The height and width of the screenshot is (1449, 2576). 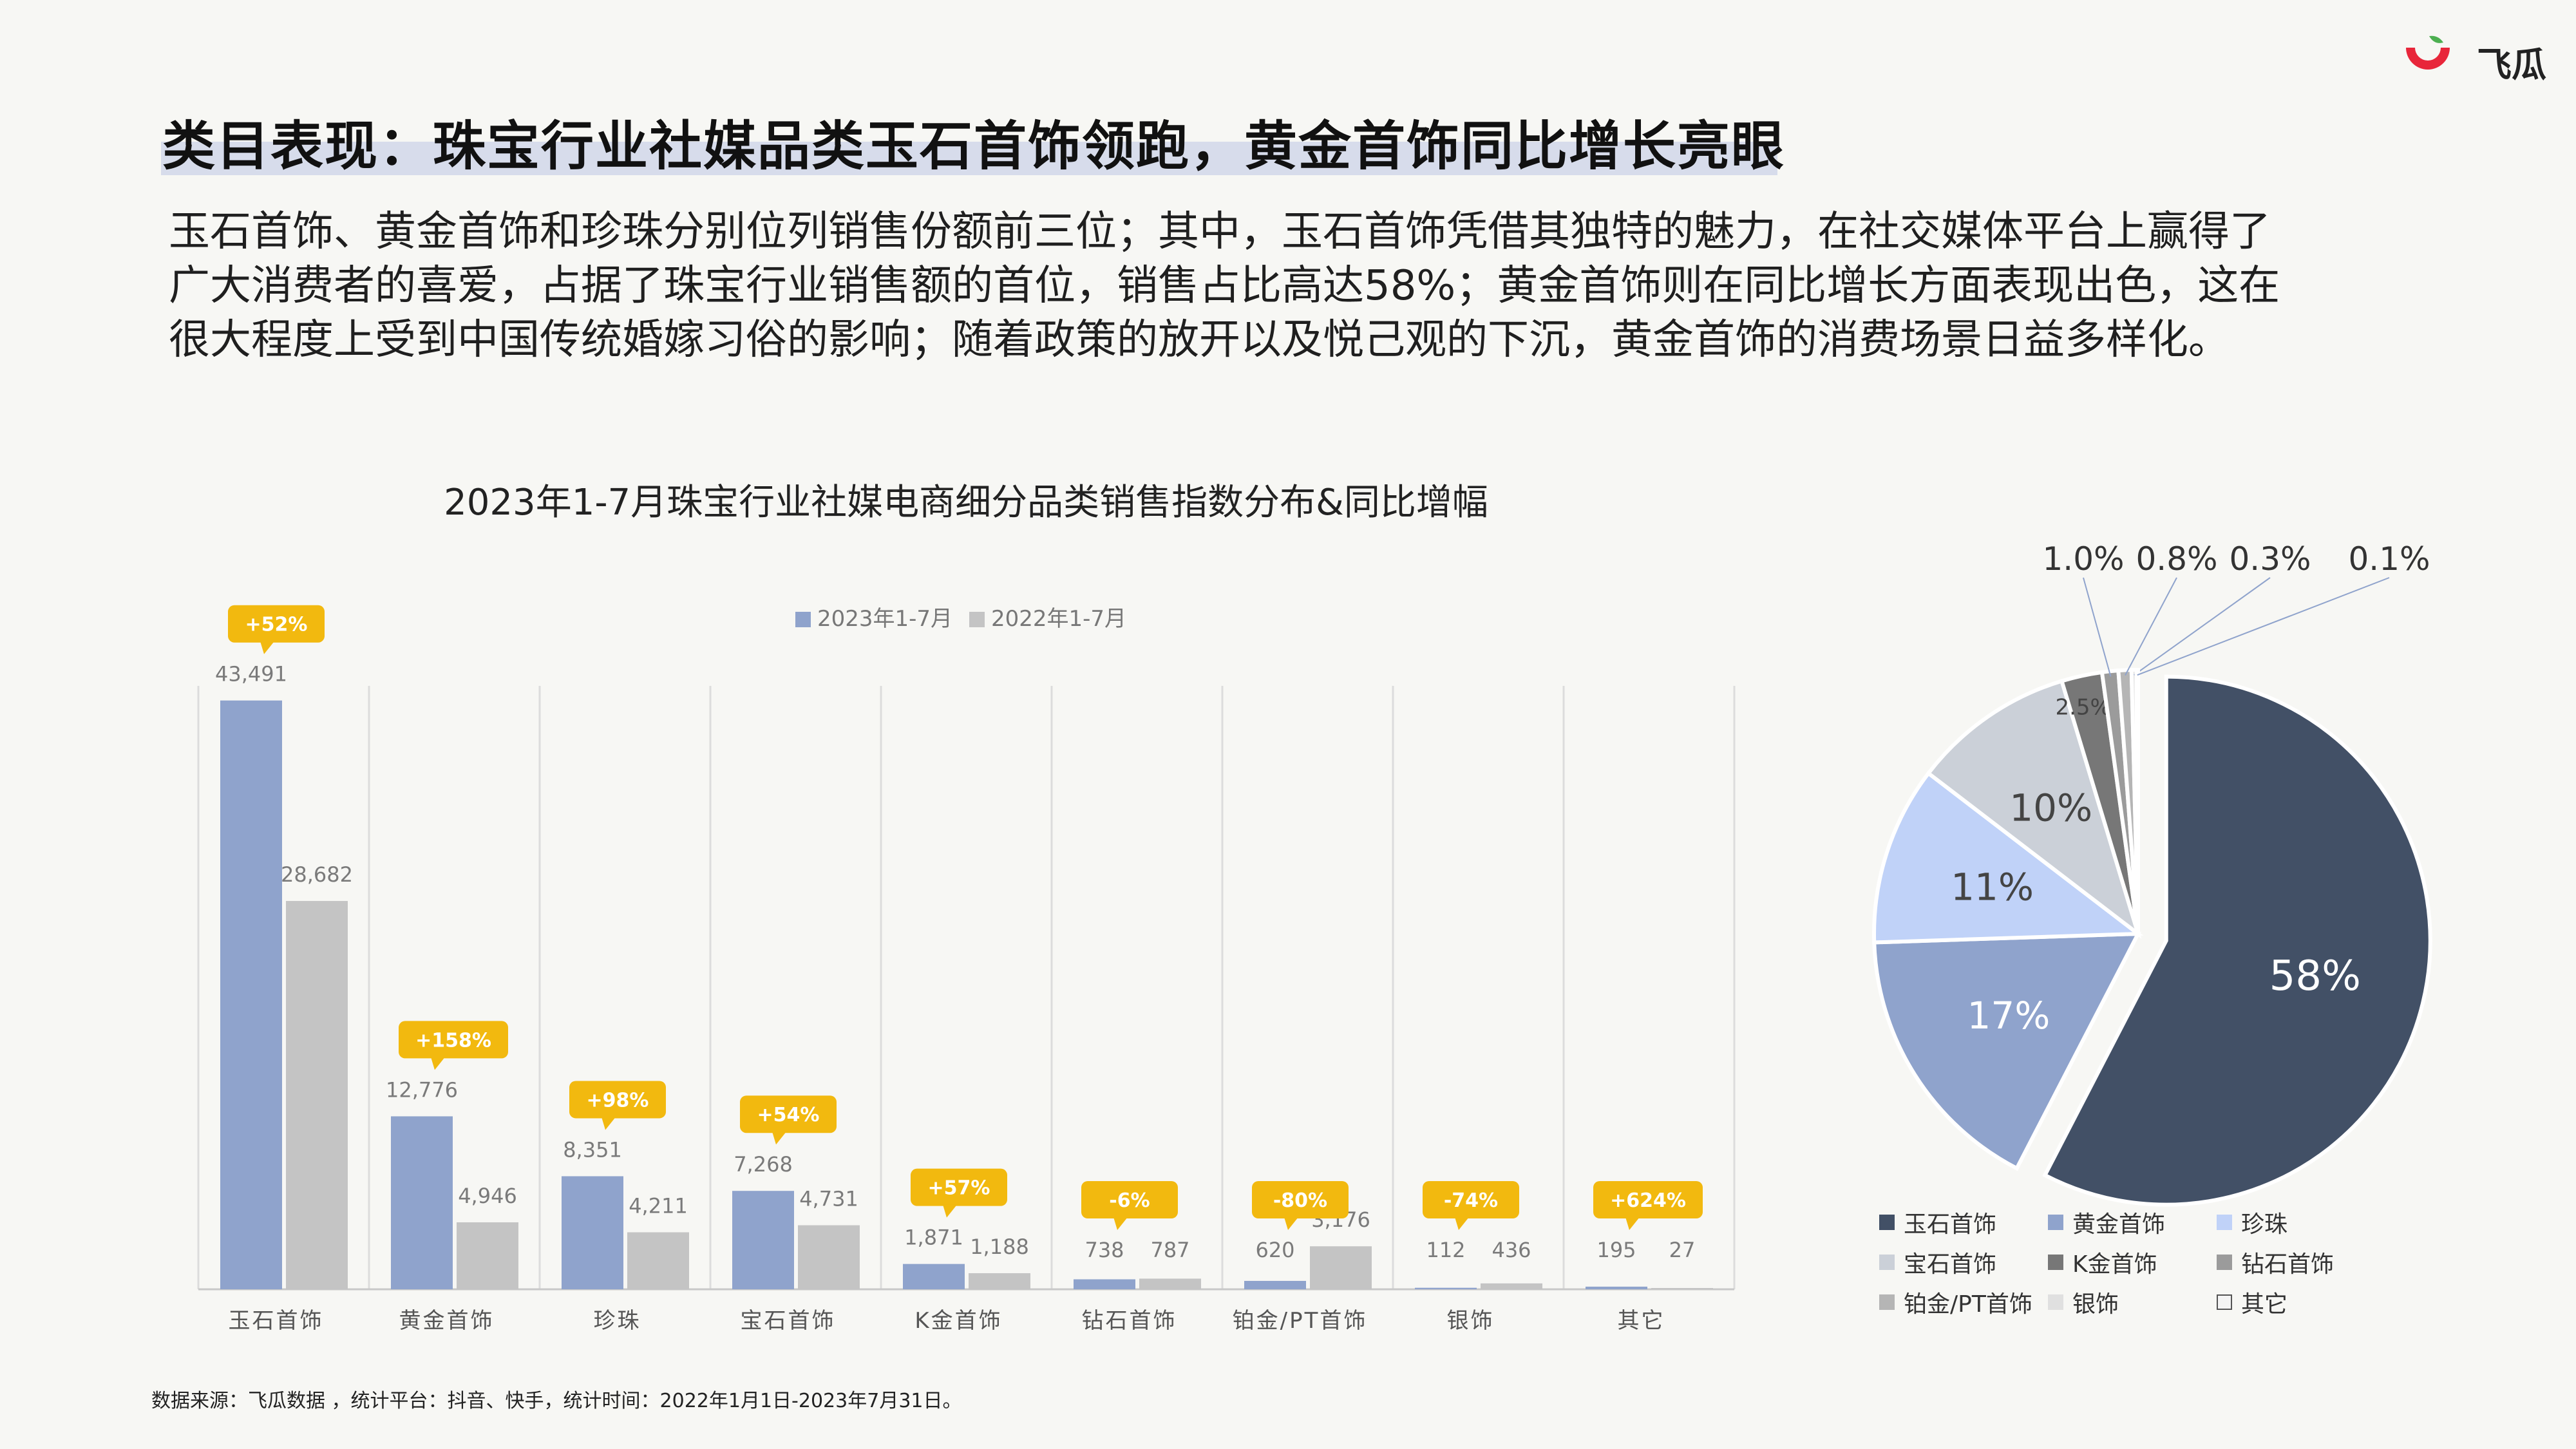 I want to click on pie-value-label: 10%, so click(x=2050, y=808).